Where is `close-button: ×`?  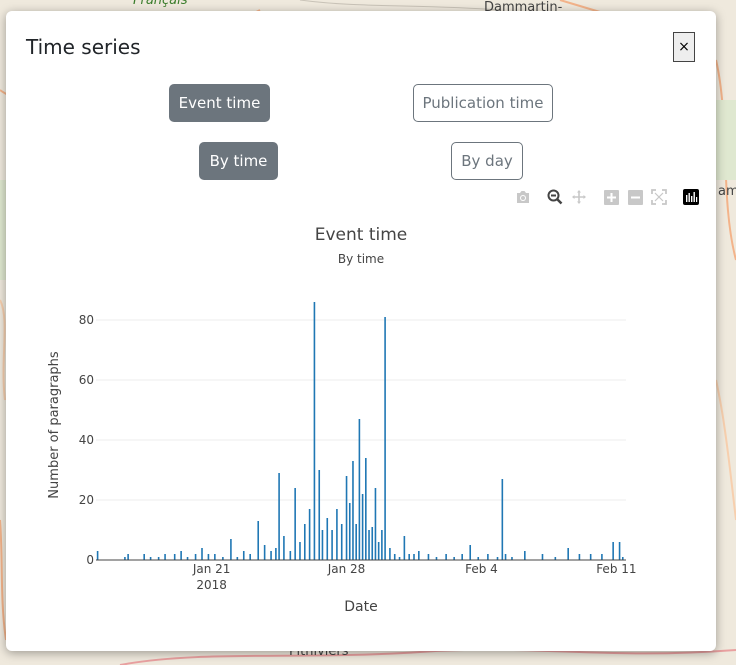
close-button: × is located at coordinates (684, 47).